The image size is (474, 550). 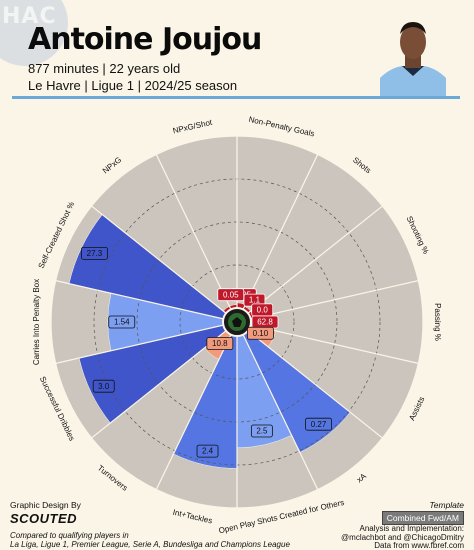 I want to click on club-logo-watermark: HAC, so click(x=34, y=33).